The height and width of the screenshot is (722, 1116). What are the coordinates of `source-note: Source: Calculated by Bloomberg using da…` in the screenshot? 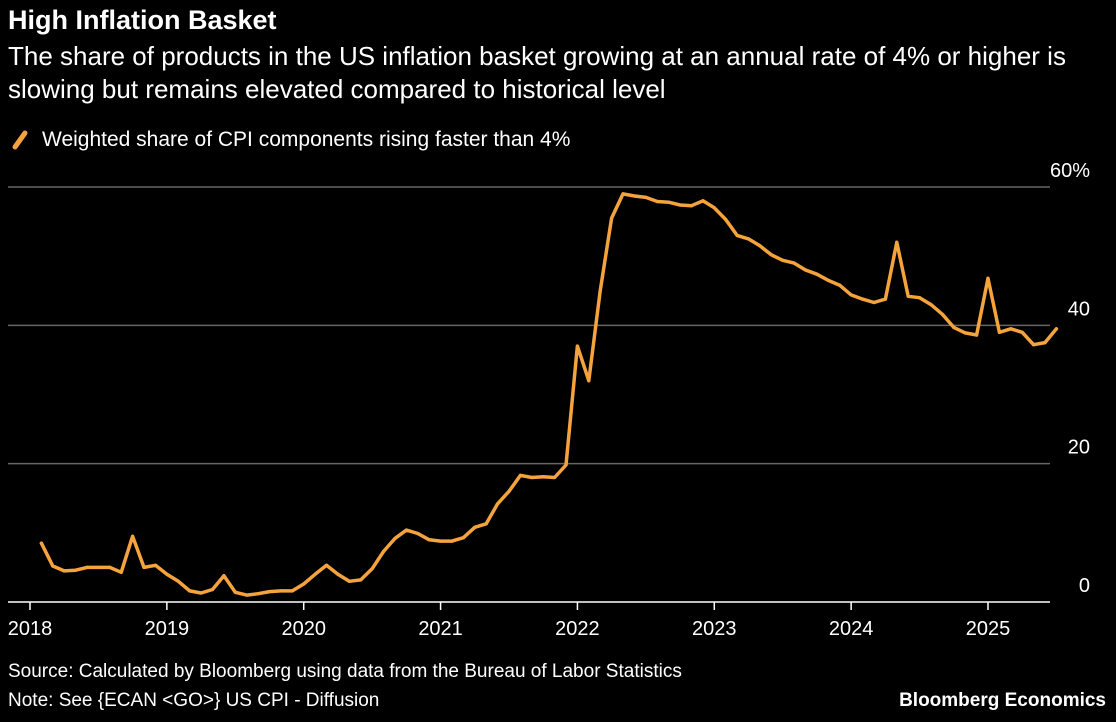 It's located at (345, 671).